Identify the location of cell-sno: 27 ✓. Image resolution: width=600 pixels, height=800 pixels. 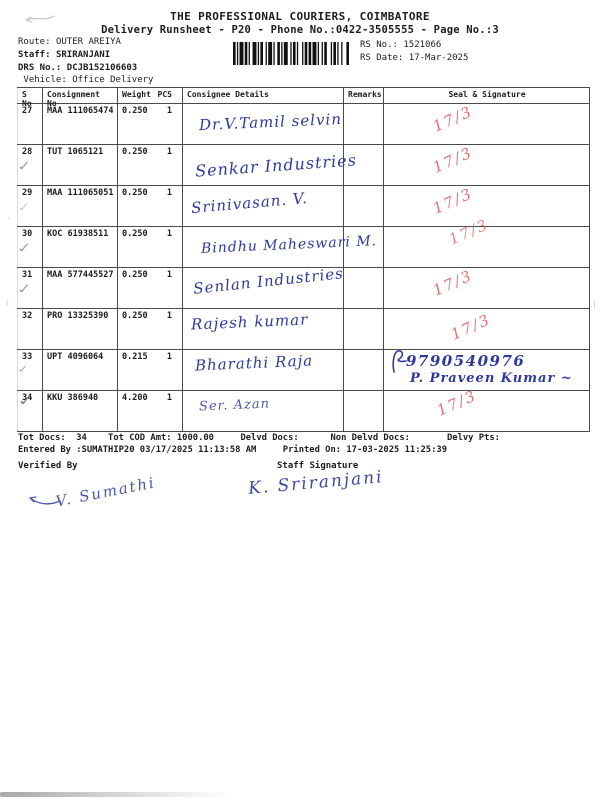
(29, 124).